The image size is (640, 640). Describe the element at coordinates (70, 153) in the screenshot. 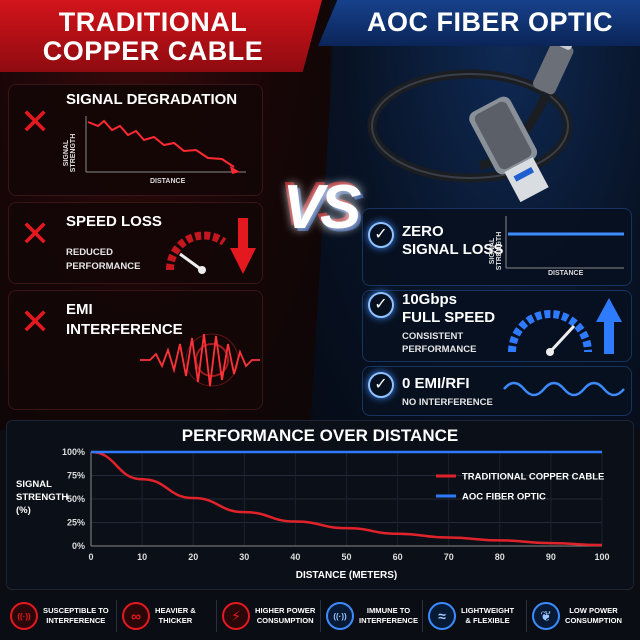

I see `degradation-y-axis-label: SIGNAL STRENGTH` at that location.